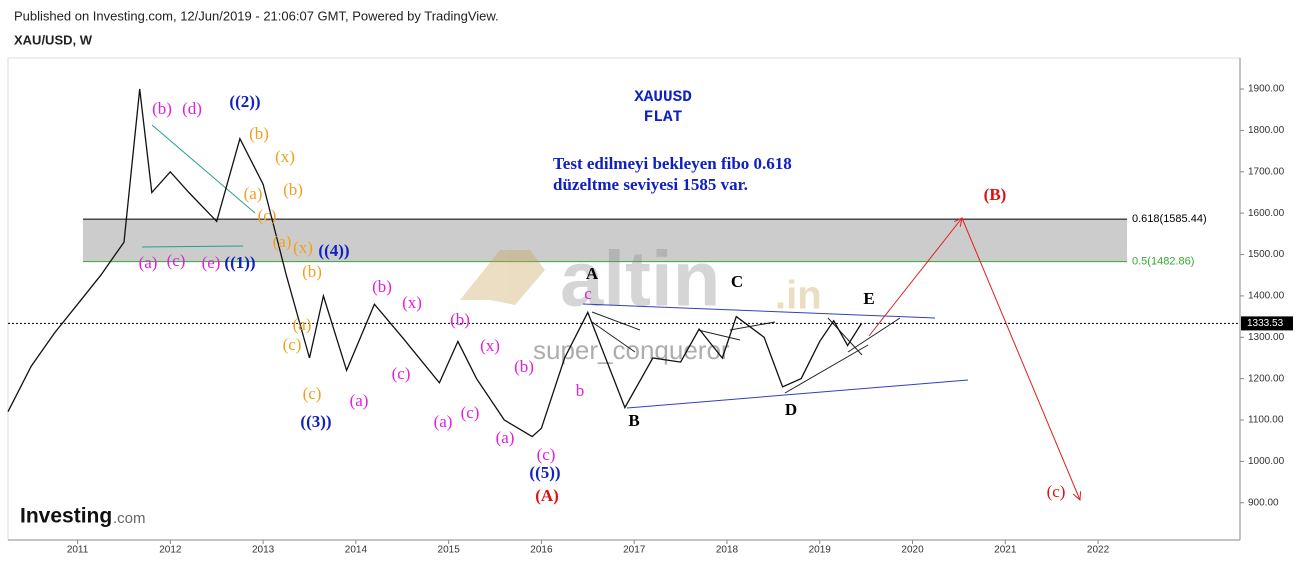  Describe the element at coordinates (868, 298) in the screenshot. I see `wave-label: E` at that location.